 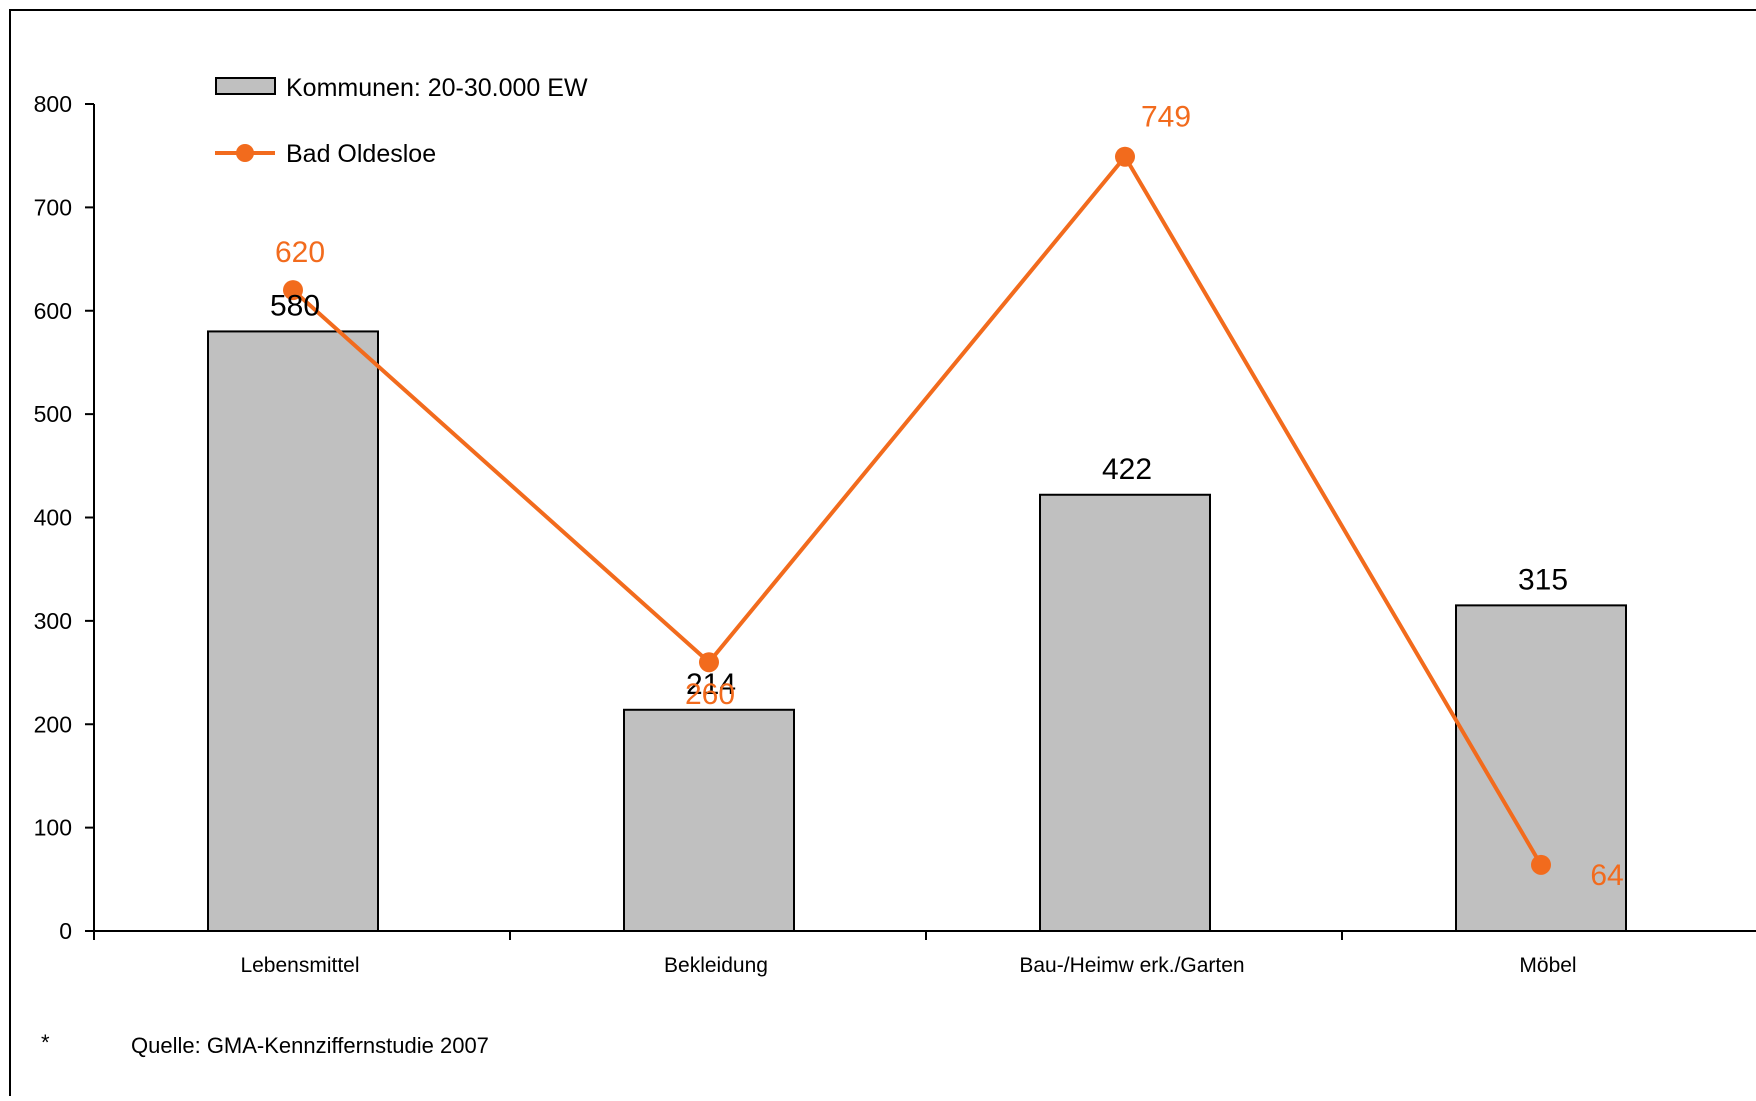 What do you see at coordinates (1131, 965) in the screenshot?
I see `x-tick-label: Bau-/Heimw erk./Garten` at bounding box center [1131, 965].